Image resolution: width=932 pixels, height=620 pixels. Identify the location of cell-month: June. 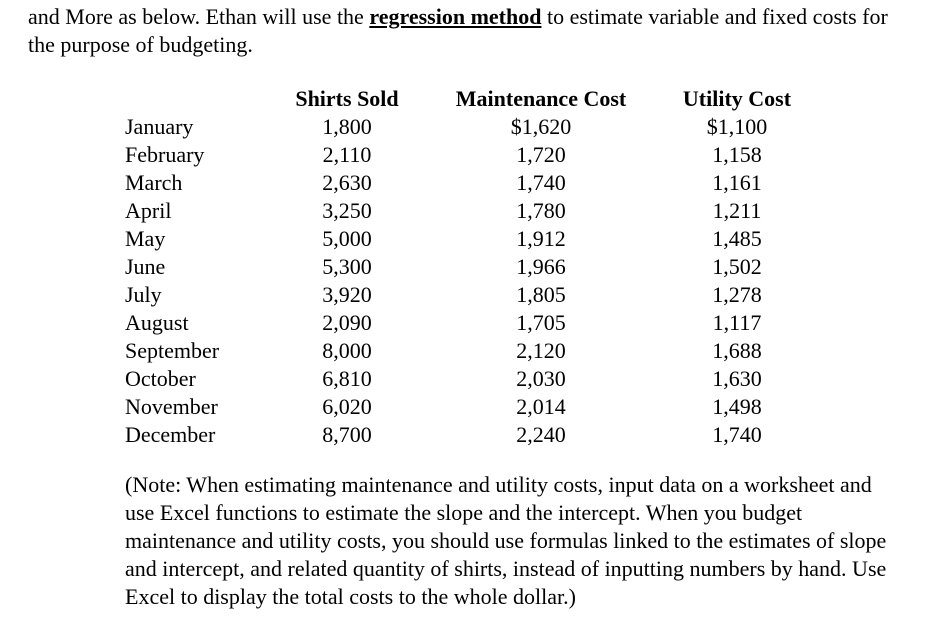
(145, 266).